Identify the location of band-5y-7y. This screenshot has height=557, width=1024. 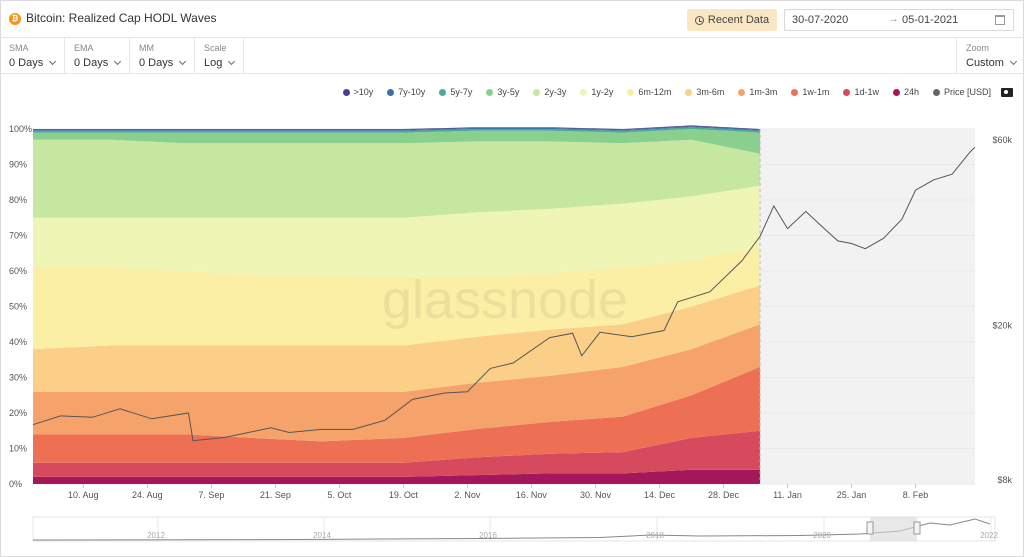
(397, 130).